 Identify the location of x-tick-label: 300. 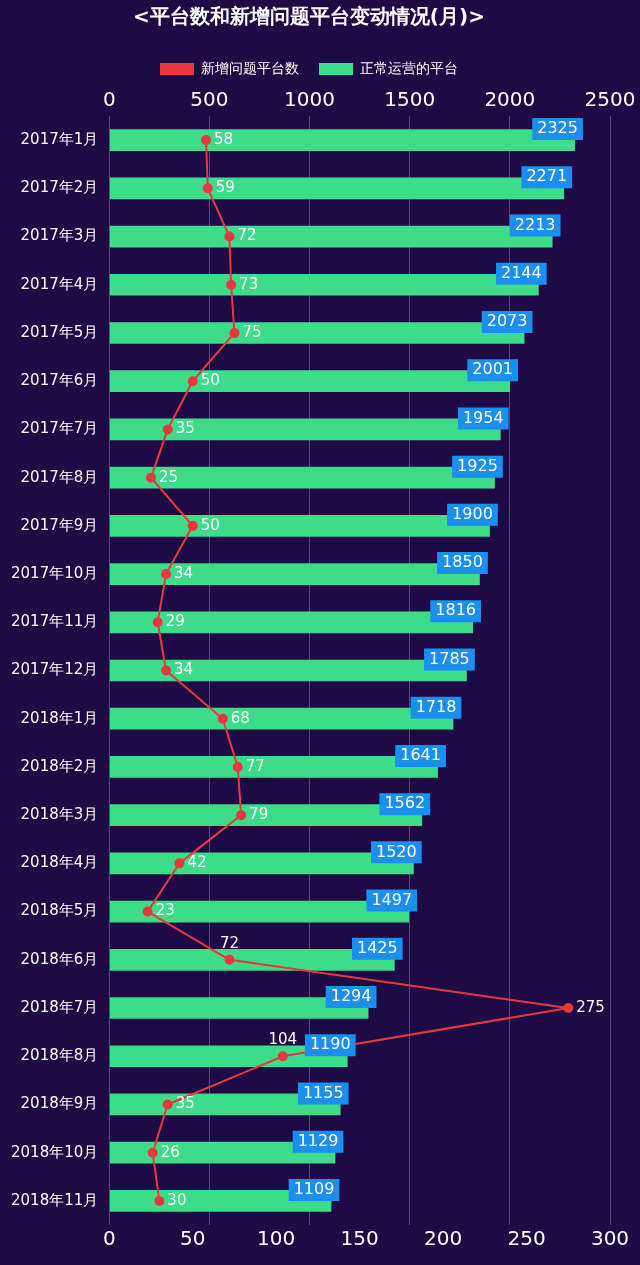
(610, 1238).